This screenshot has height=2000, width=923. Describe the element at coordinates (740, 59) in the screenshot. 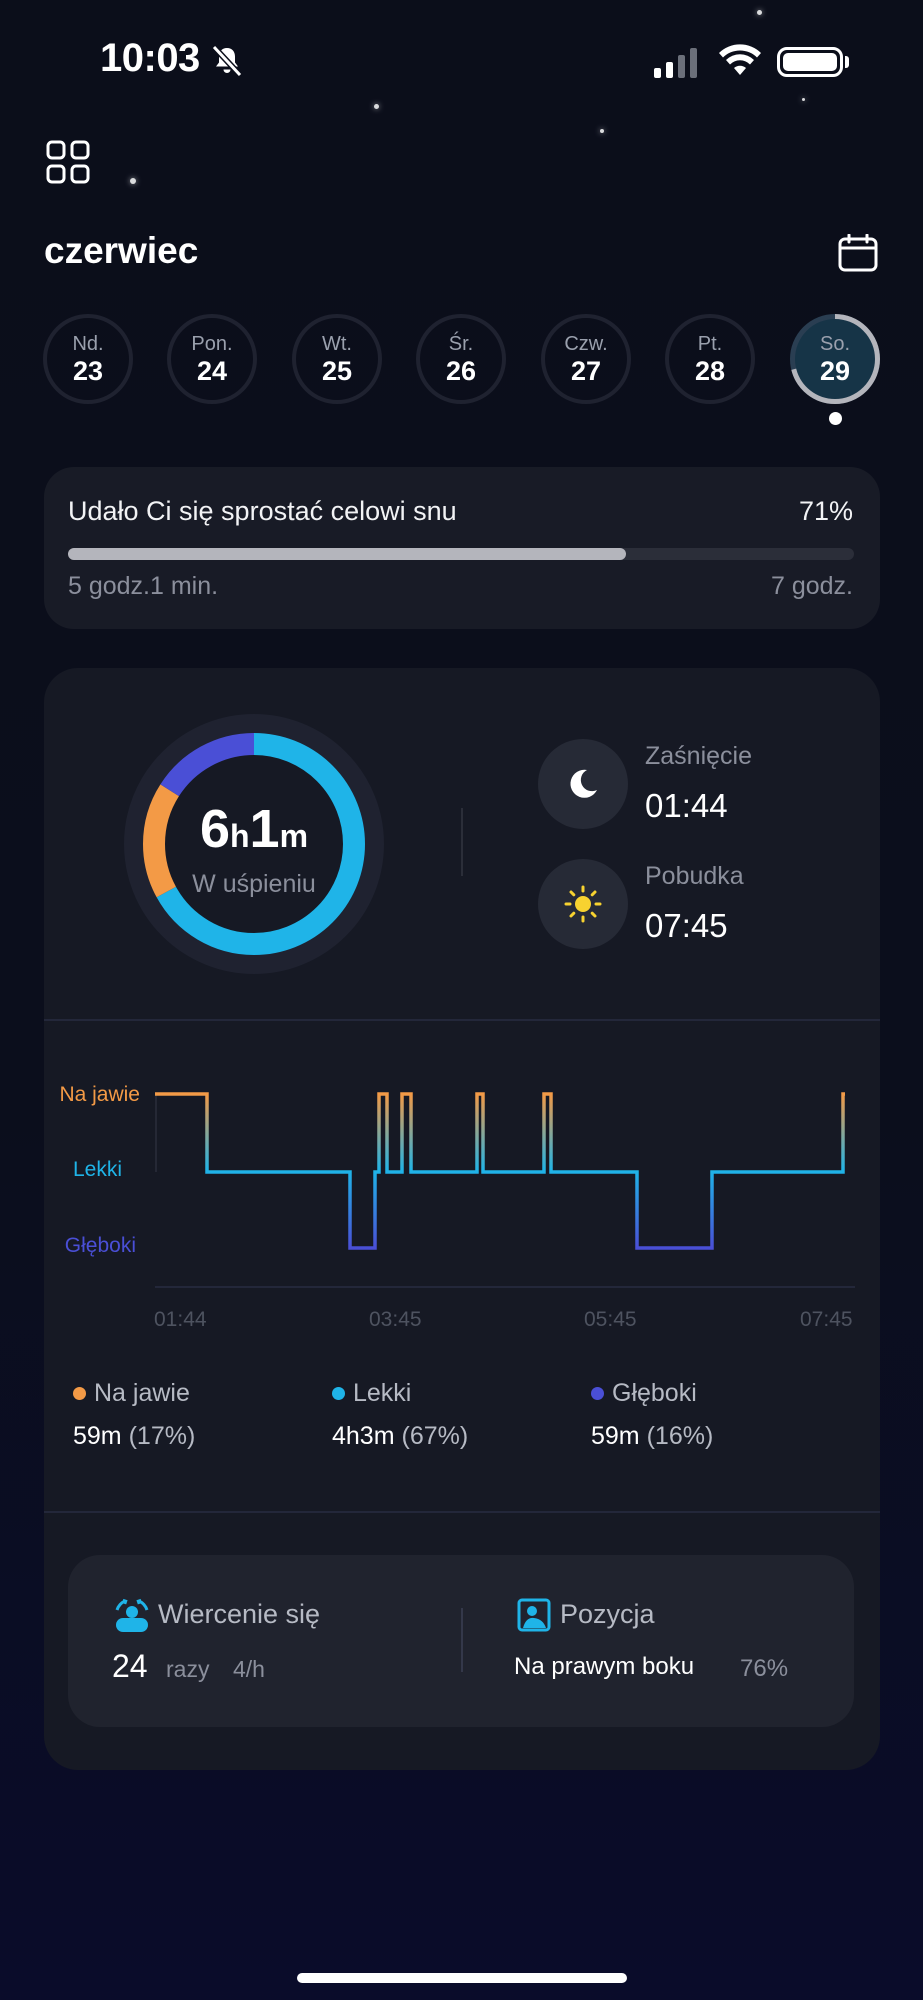

I see `wifi-icon` at that location.